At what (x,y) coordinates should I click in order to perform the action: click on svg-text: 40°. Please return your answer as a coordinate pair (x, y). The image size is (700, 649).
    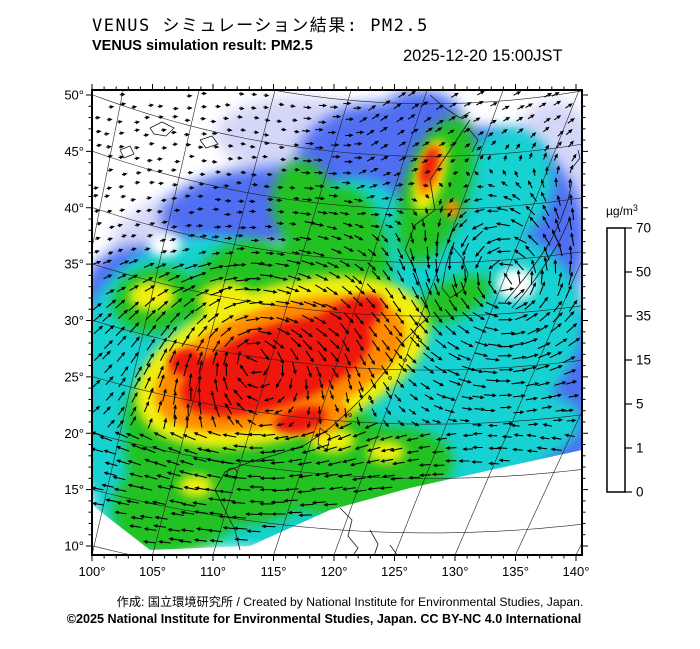
    Looking at the image, I should click on (74, 207).